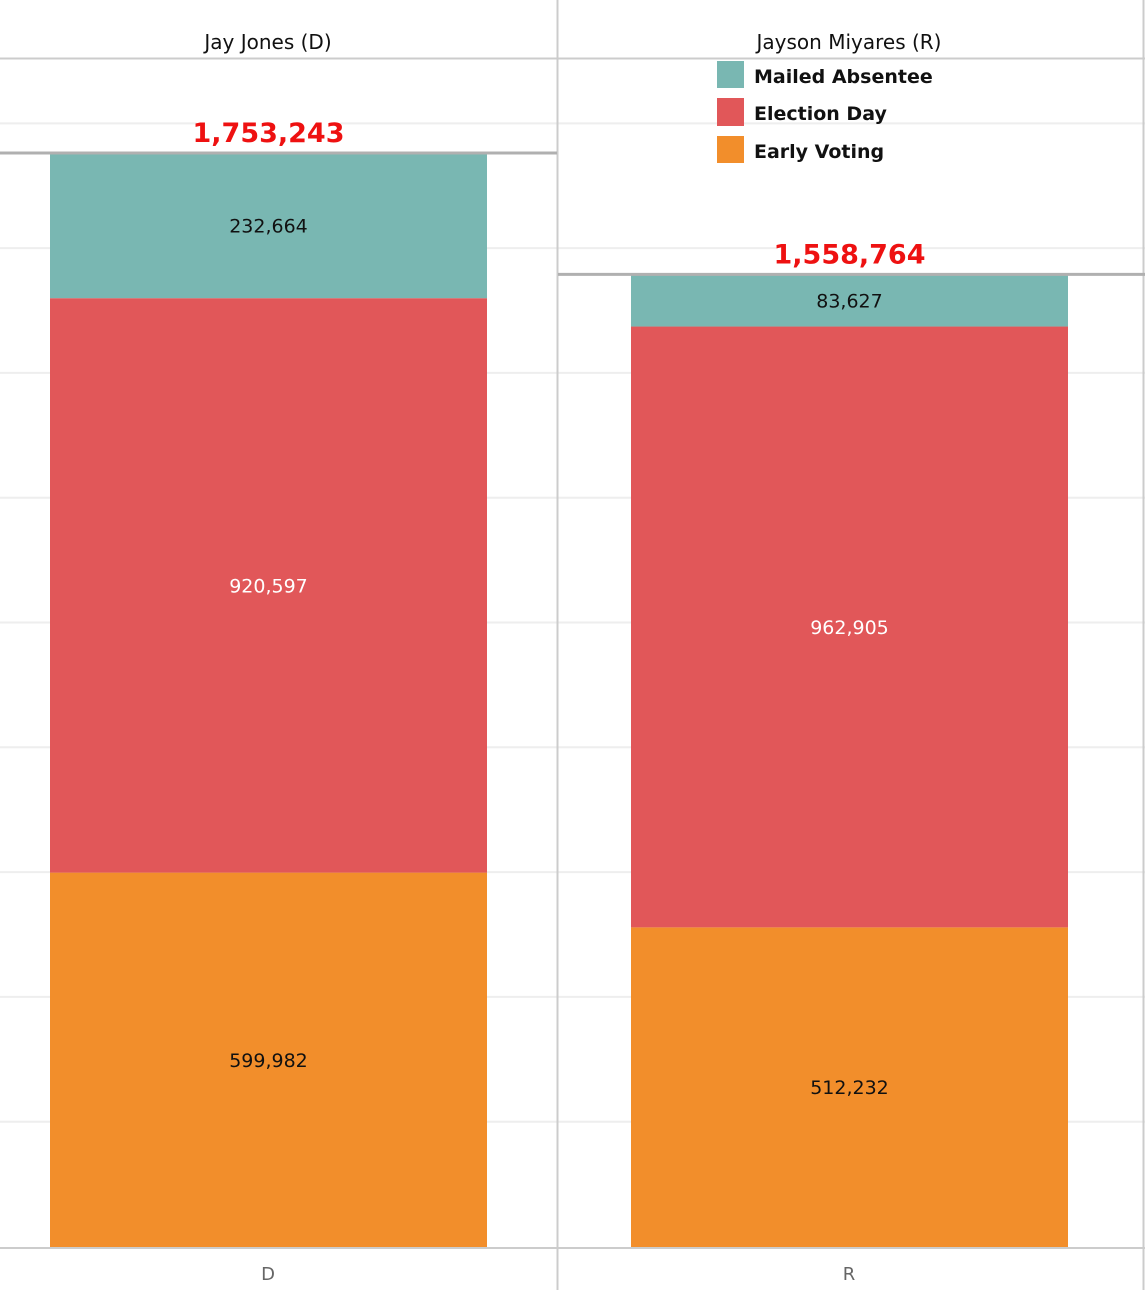  I want to click on segment-value-label: 599,982, so click(268, 1061).